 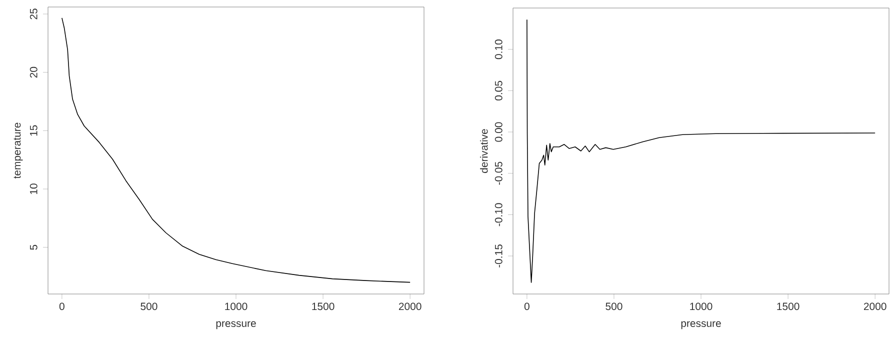 What do you see at coordinates (34, 247) in the screenshot?
I see `y-tick-label: 5` at bounding box center [34, 247].